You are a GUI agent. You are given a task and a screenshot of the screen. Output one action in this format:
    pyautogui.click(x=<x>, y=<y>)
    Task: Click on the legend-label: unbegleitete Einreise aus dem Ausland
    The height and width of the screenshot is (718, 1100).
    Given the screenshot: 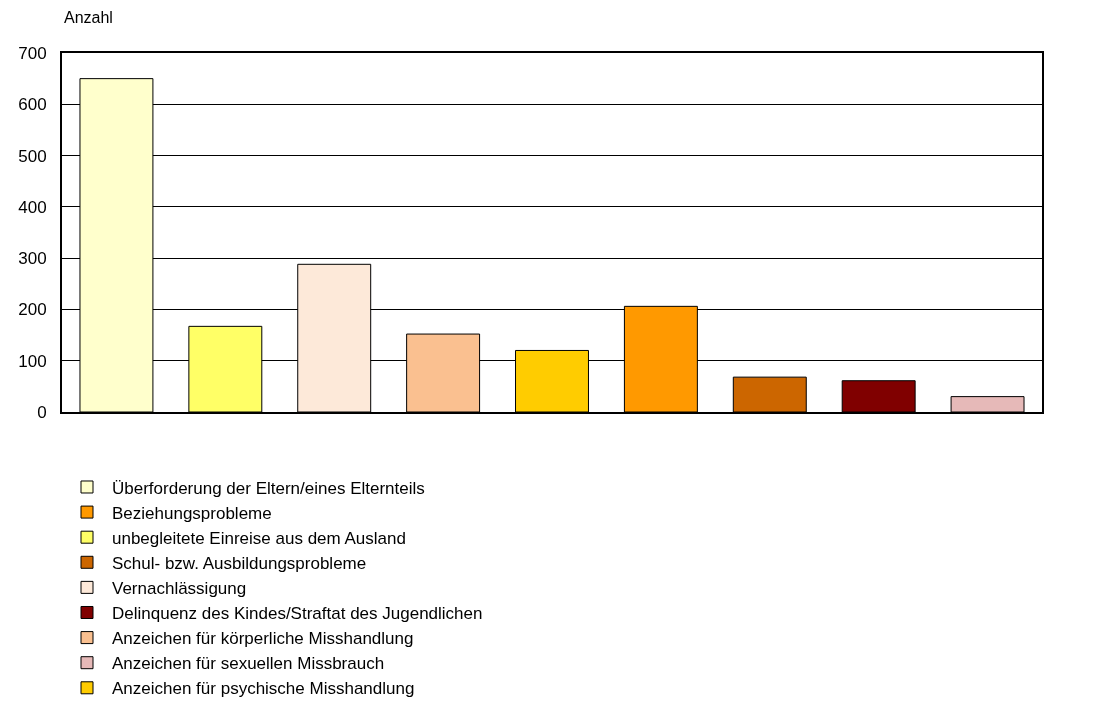 What is the action you would take?
    pyautogui.click(x=259, y=538)
    